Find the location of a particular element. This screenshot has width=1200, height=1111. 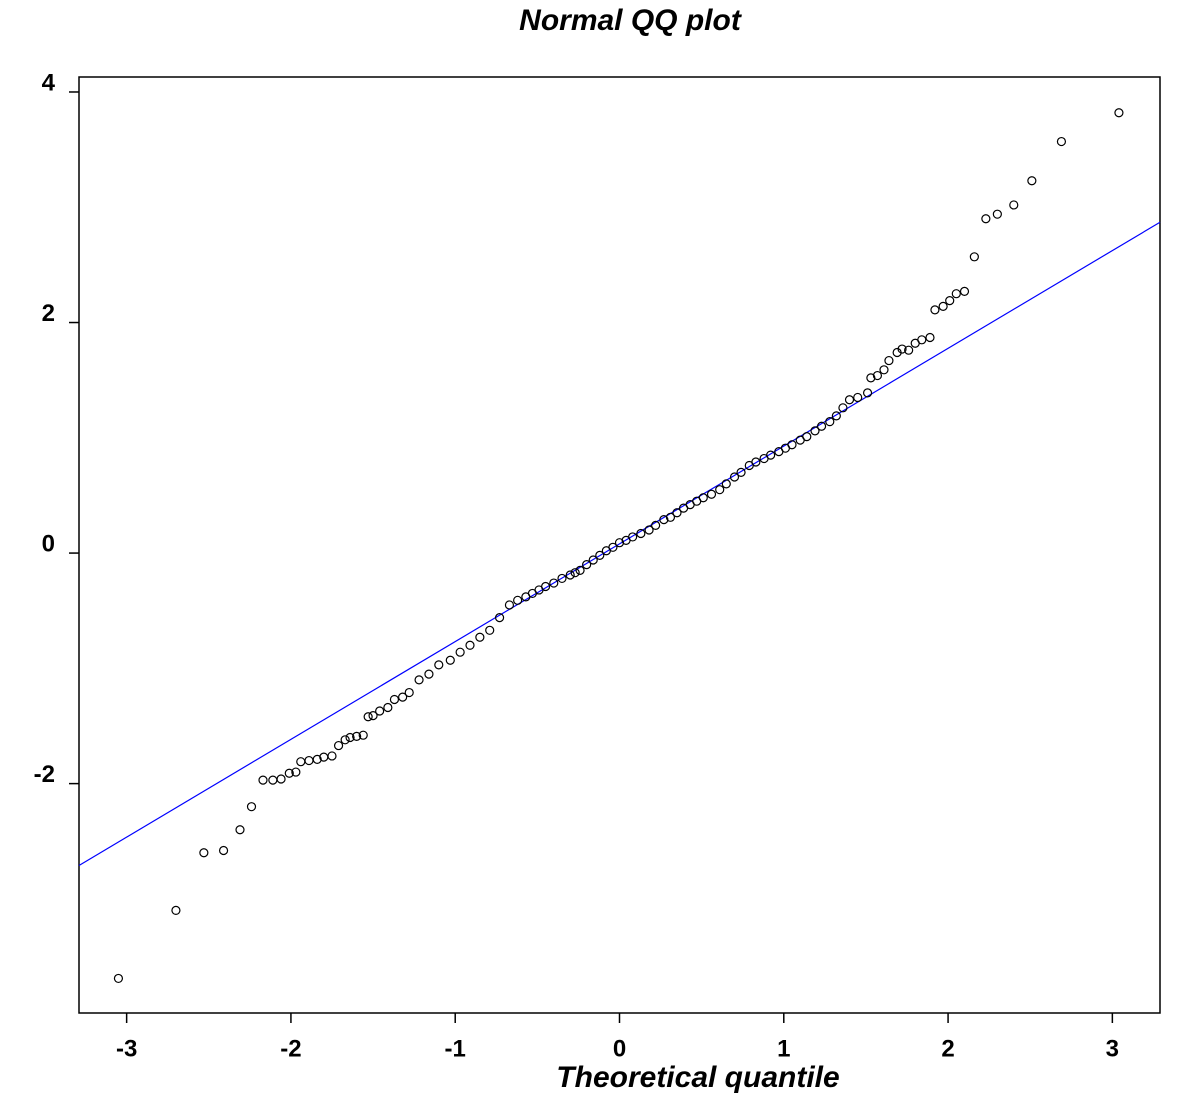

x-tick-label: 0 is located at coordinates (619, 1048).